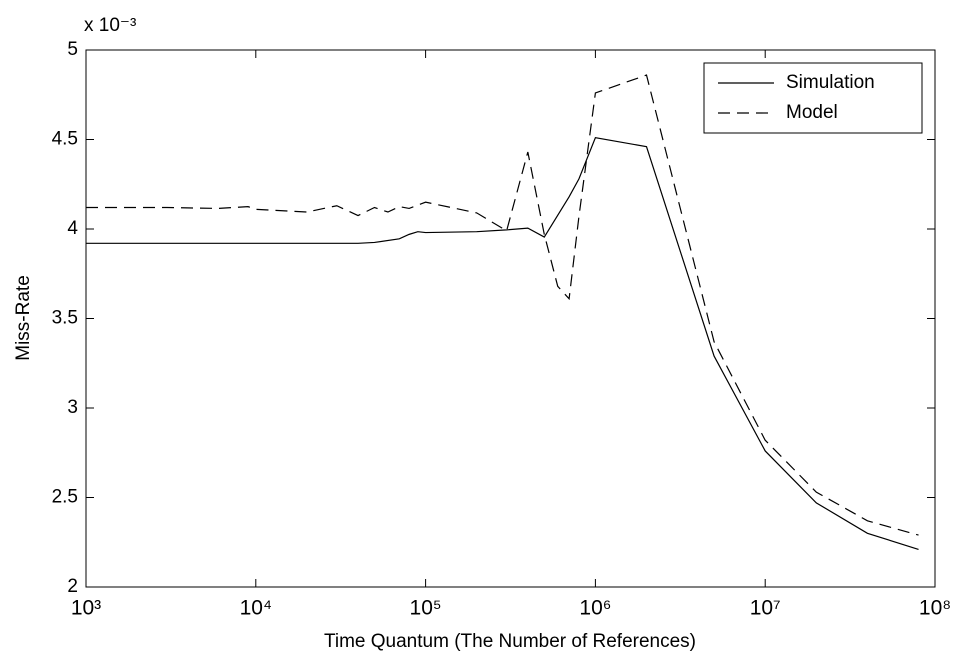 The width and height of the screenshot is (956, 660). Describe the element at coordinates (595, 608) in the screenshot. I see `x-tick-label: 10⁶` at that location.